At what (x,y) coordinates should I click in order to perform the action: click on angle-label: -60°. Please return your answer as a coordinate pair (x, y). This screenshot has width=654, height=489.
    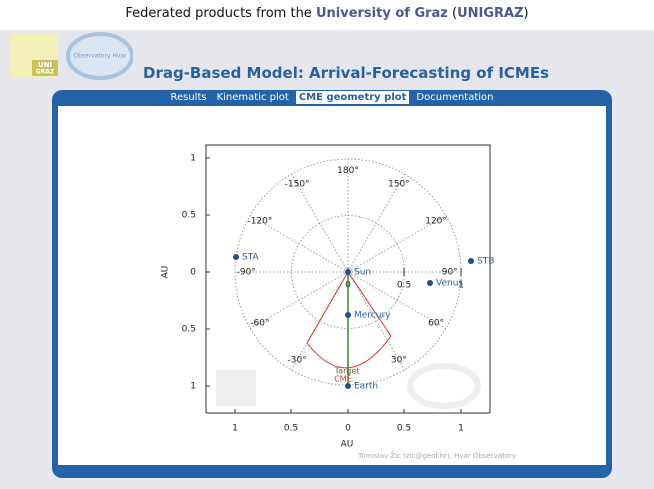
    Looking at the image, I should click on (259, 323).